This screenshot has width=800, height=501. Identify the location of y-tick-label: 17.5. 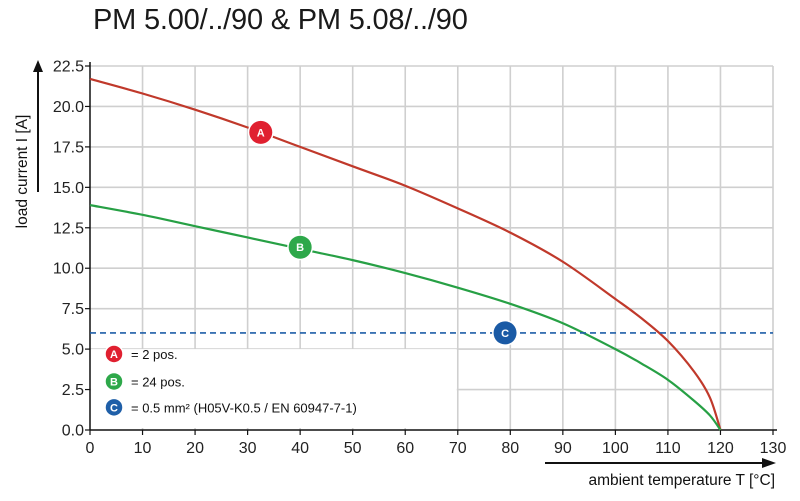
(68, 147).